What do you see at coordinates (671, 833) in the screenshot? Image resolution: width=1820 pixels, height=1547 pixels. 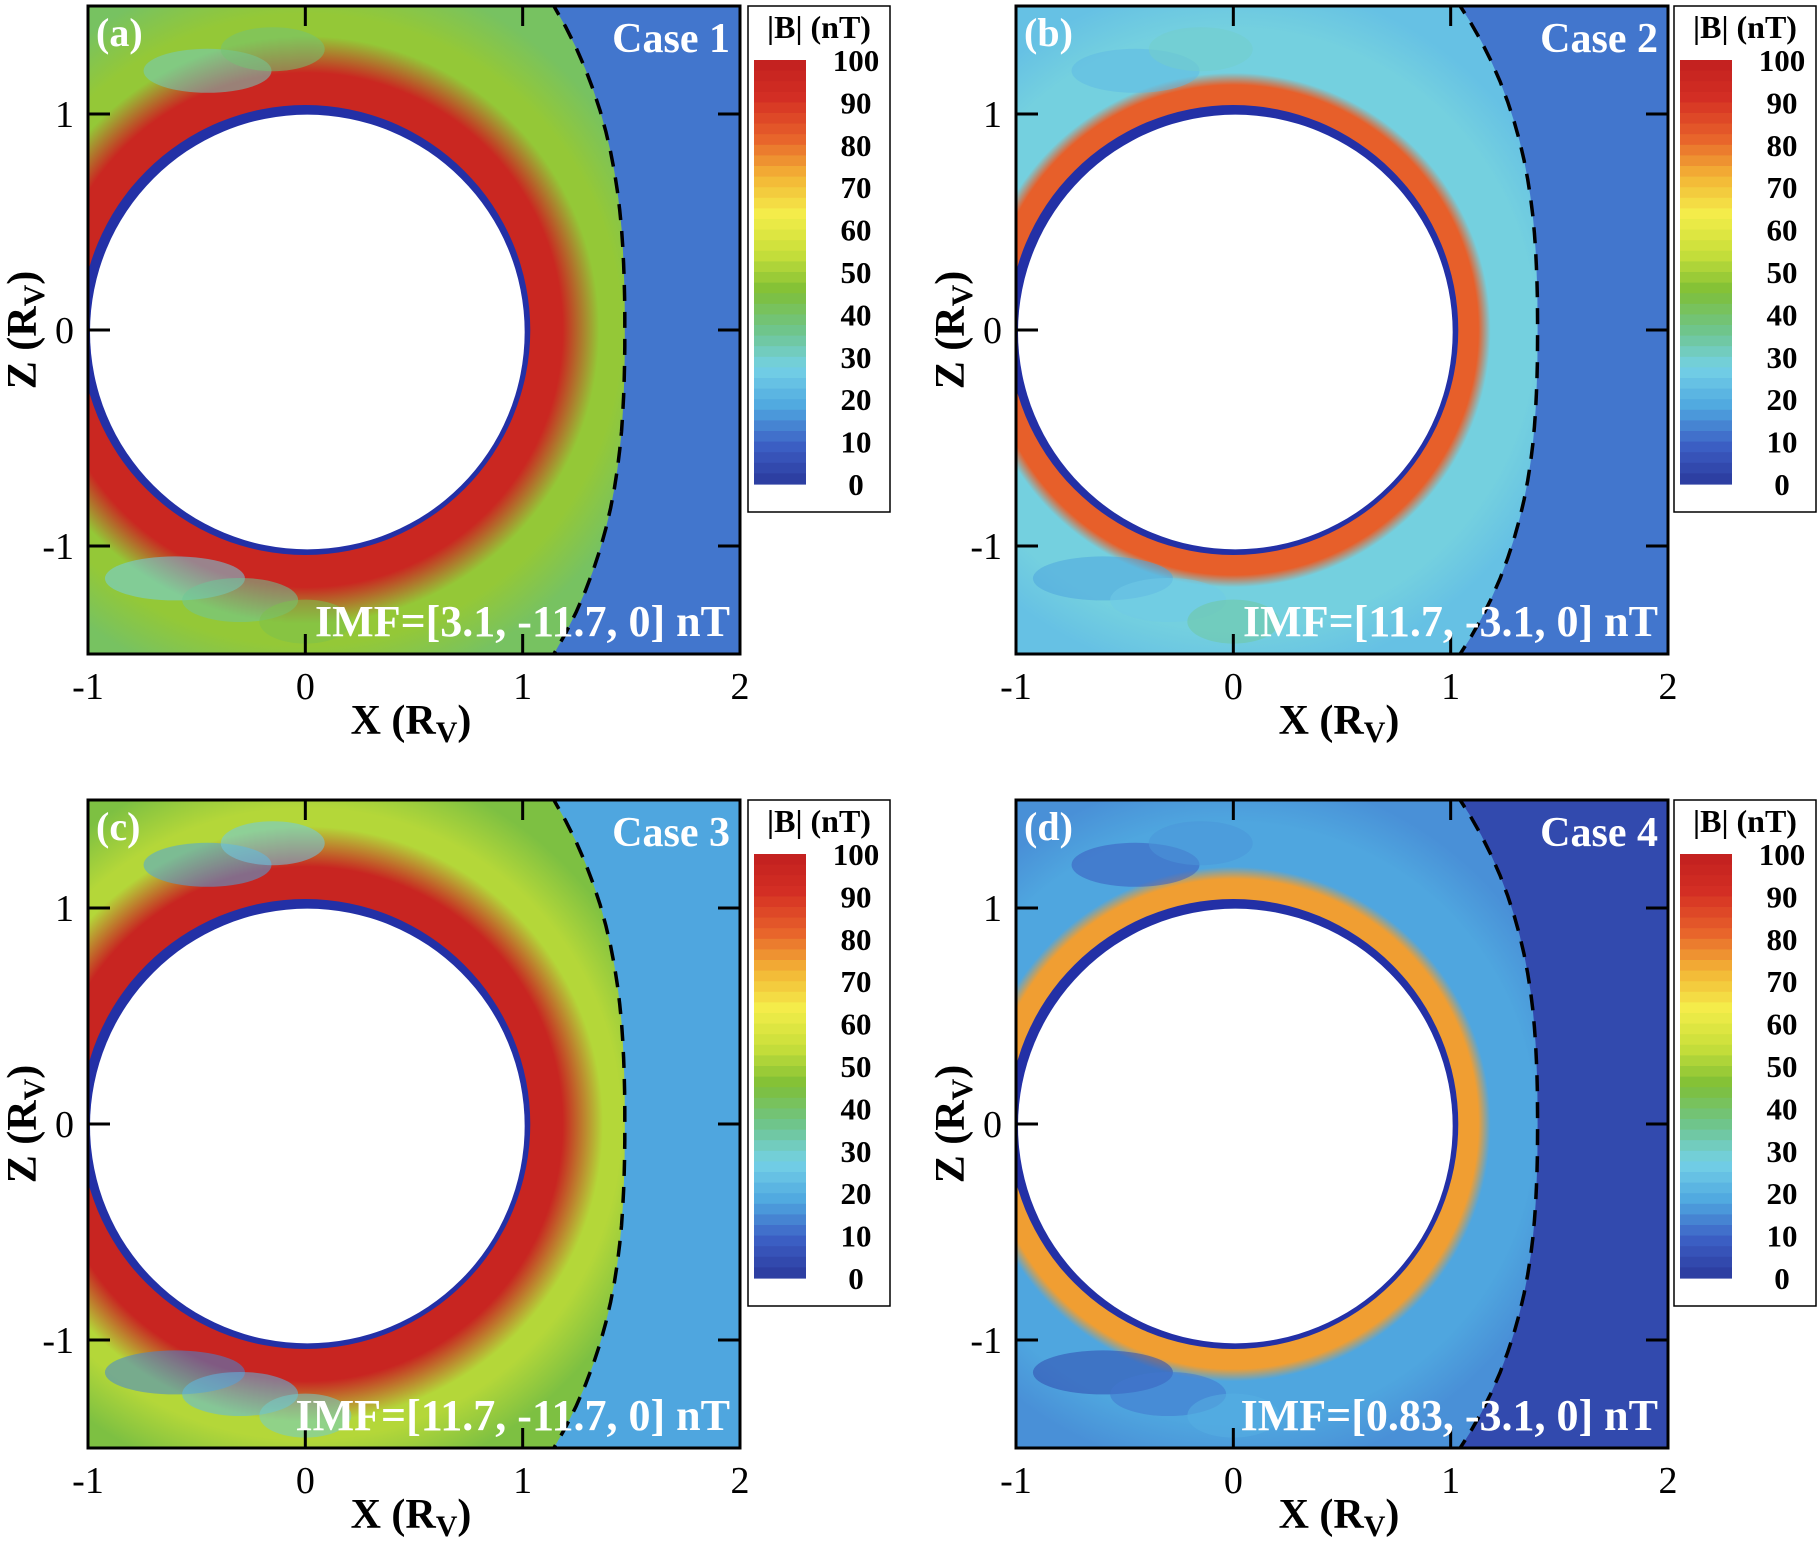 I see `case-label: Case 3` at bounding box center [671, 833].